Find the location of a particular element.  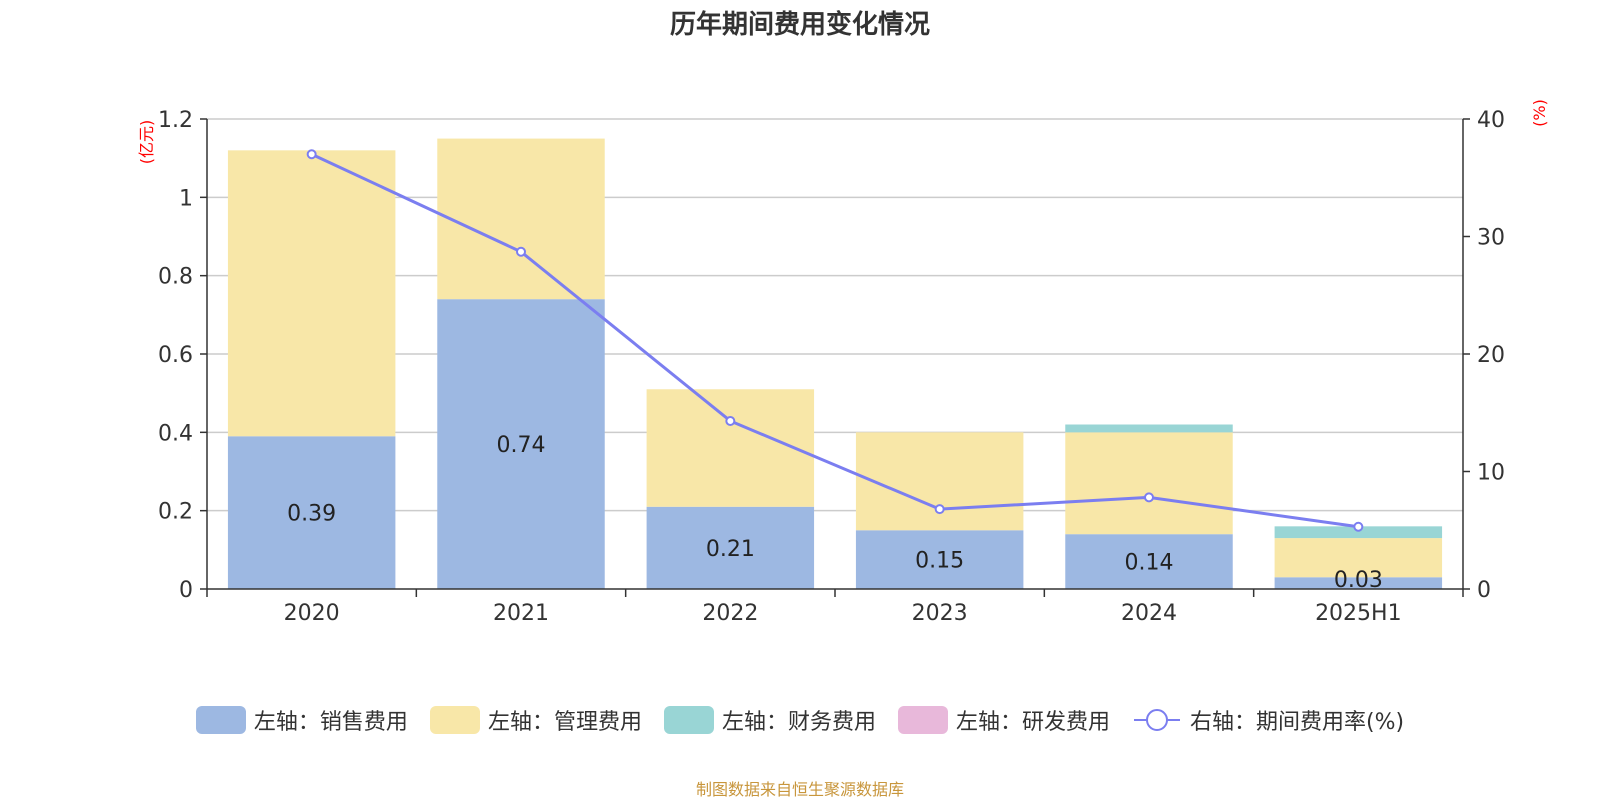

x-tick-label: 2021 is located at coordinates (521, 613).